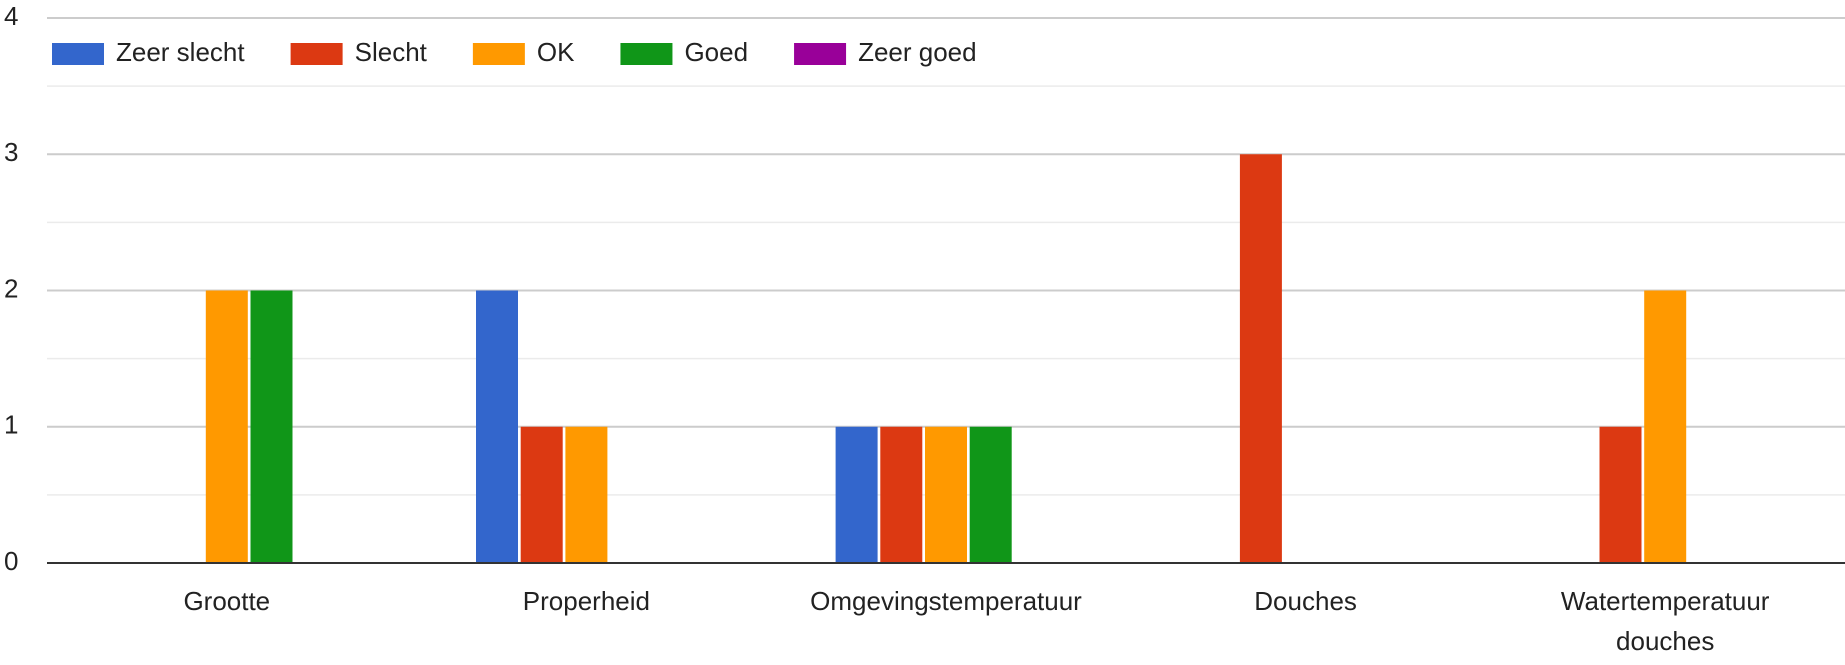 The width and height of the screenshot is (1845, 665). What do you see at coordinates (1665, 621) in the screenshot?
I see `x-tick-label: Watertemperatuur douches` at bounding box center [1665, 621].